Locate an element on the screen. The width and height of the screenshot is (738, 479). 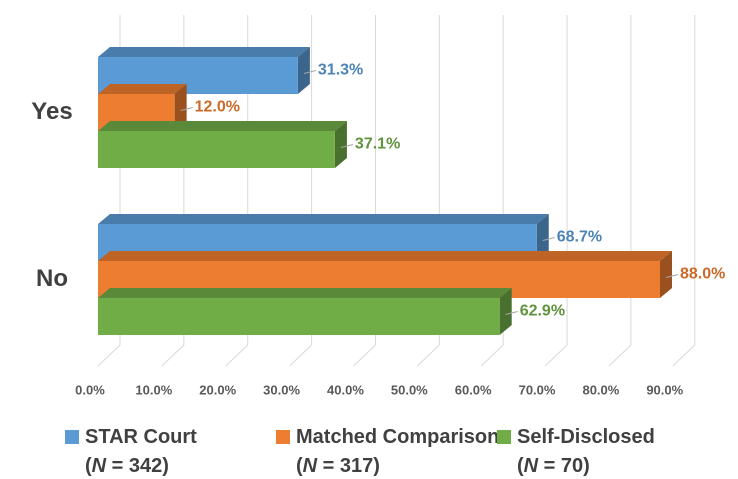
legend-label: Self-Disclosed (N = 70) is located at coordinates (588, 451).